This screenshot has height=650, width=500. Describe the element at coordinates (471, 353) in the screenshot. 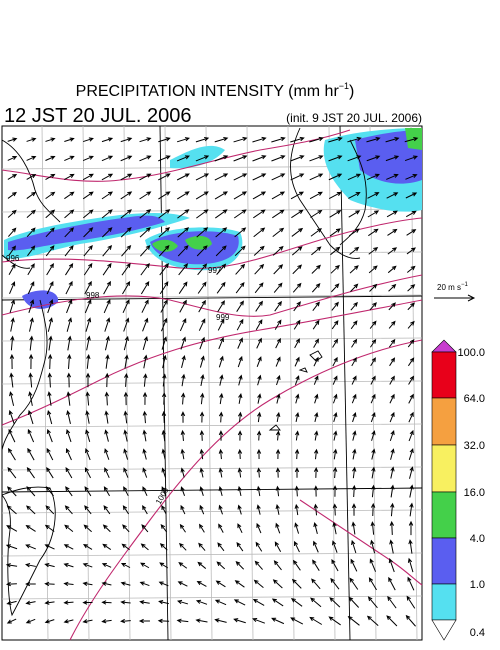

I see `colorbar-label: 100.0` at that location.